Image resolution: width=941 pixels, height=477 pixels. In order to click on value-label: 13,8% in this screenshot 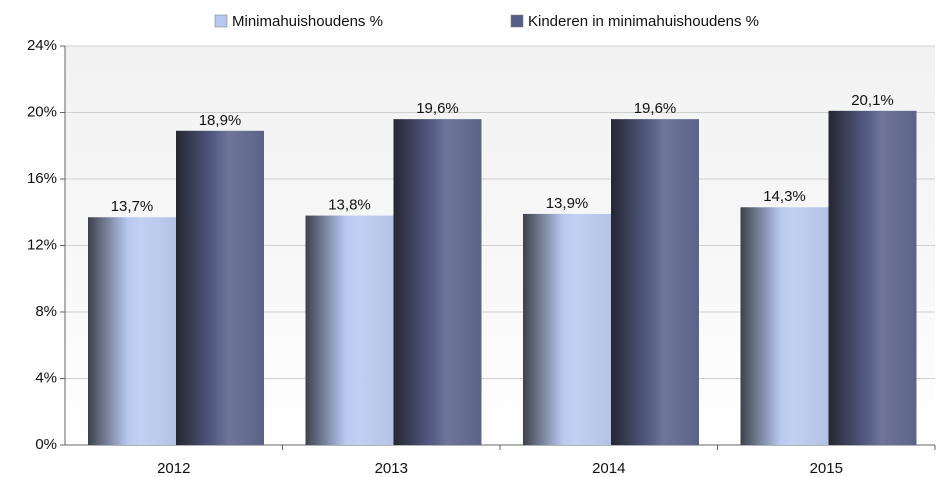, I will do `click(349, 205)`.